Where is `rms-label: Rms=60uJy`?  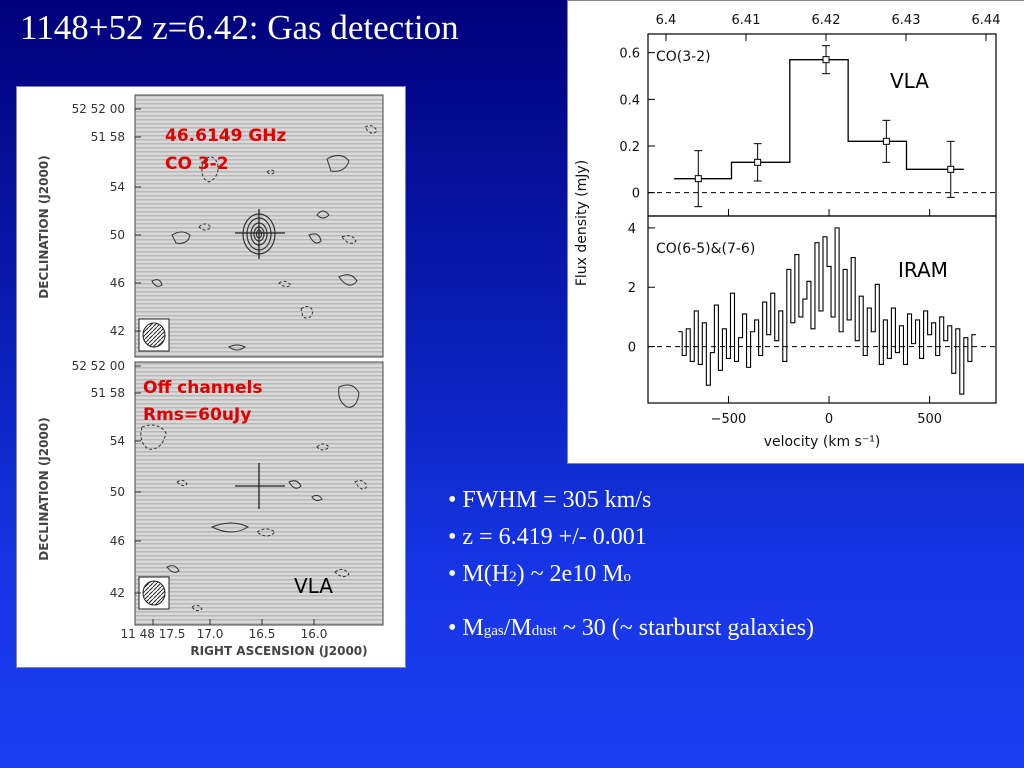
rms-label: Rms=60uJy is located at coordinates (197, 415).